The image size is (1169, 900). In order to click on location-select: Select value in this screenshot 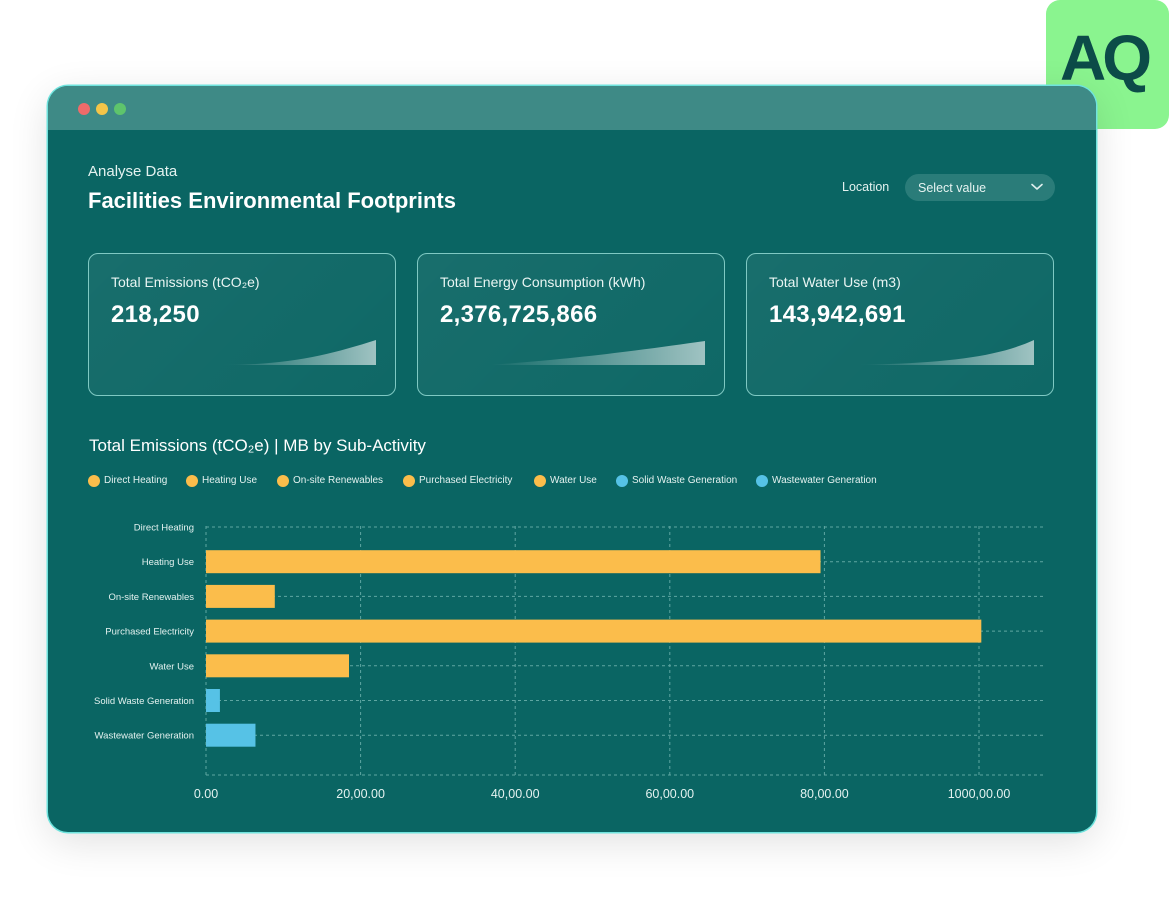, I will do `click(980, 187)`.